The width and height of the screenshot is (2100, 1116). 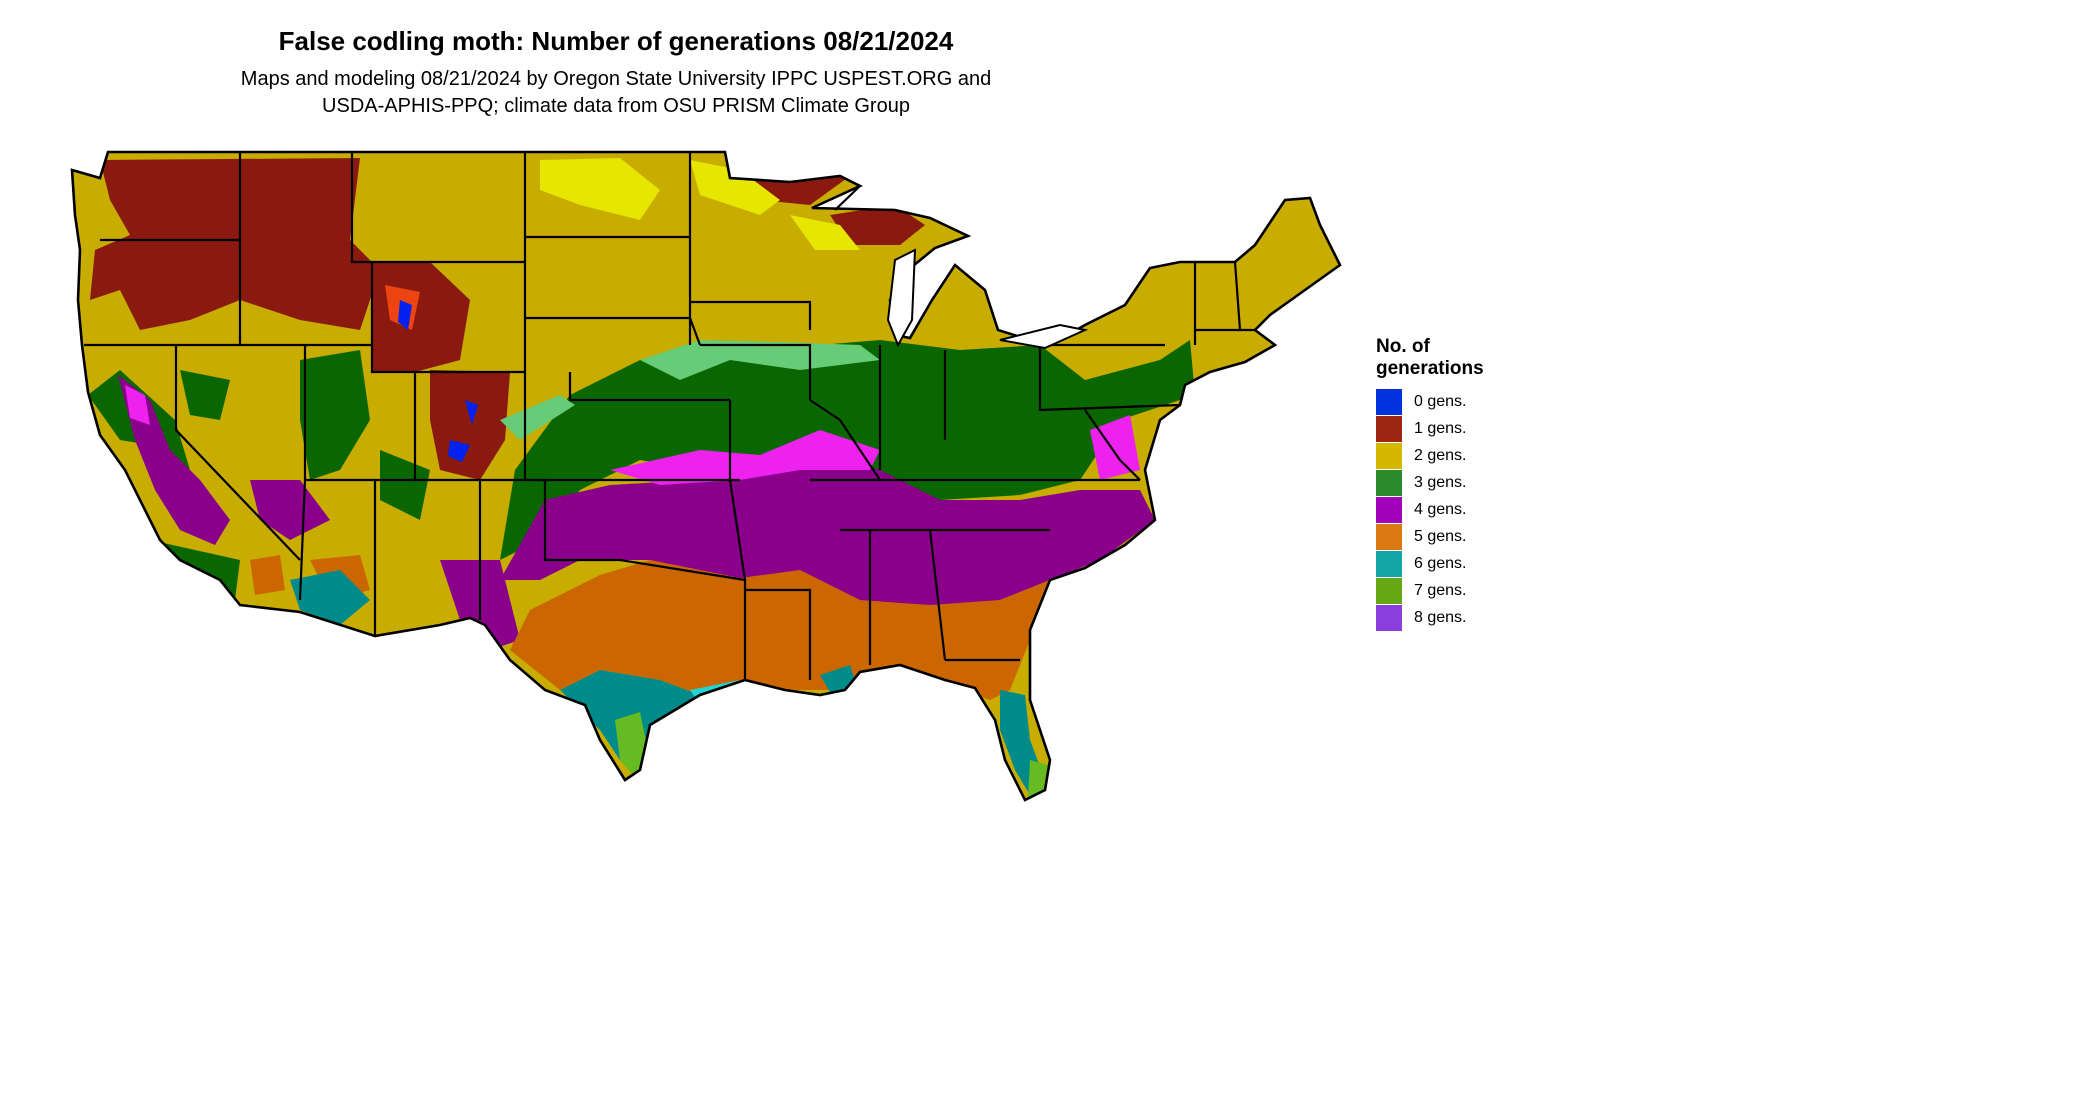 I want to click on legend-label: 1 gens., so click(x=1440, y=428).